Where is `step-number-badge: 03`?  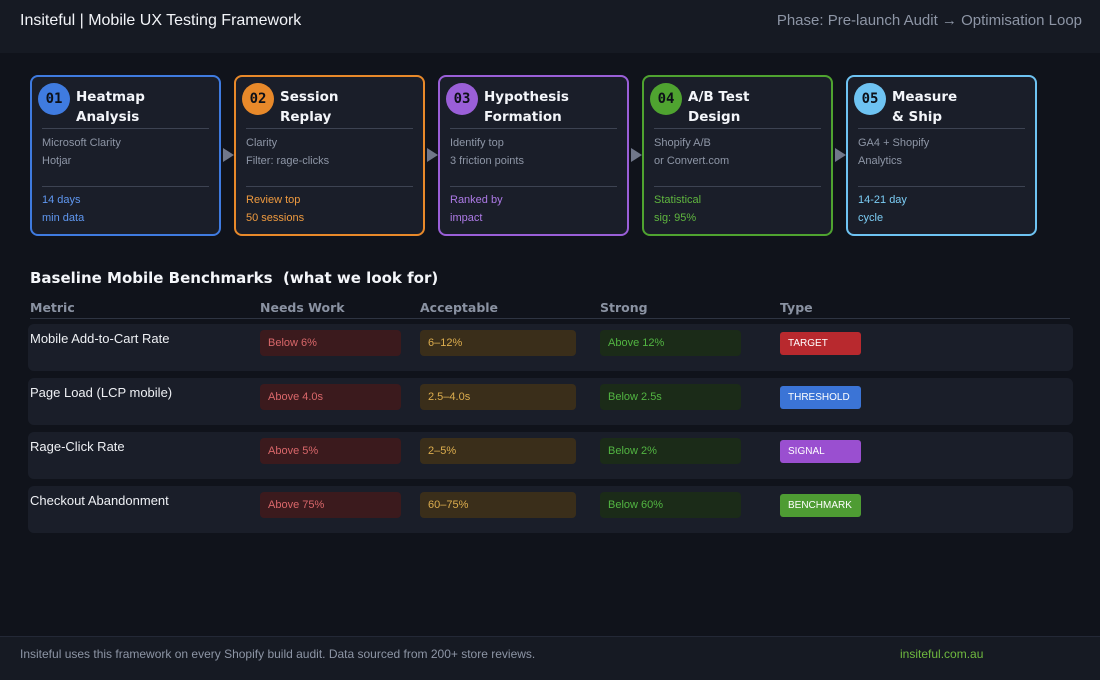 step-number-badge: 03 is located at coordinates (462, 99).